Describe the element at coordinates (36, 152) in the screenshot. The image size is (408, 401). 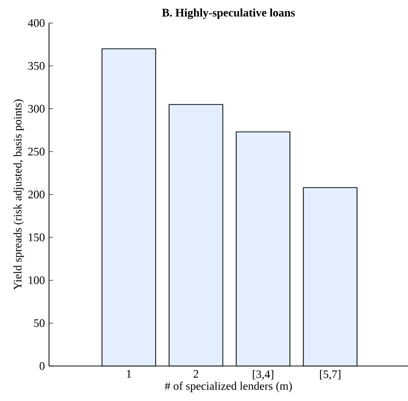
I see `y-tick-label: 250` at that location.